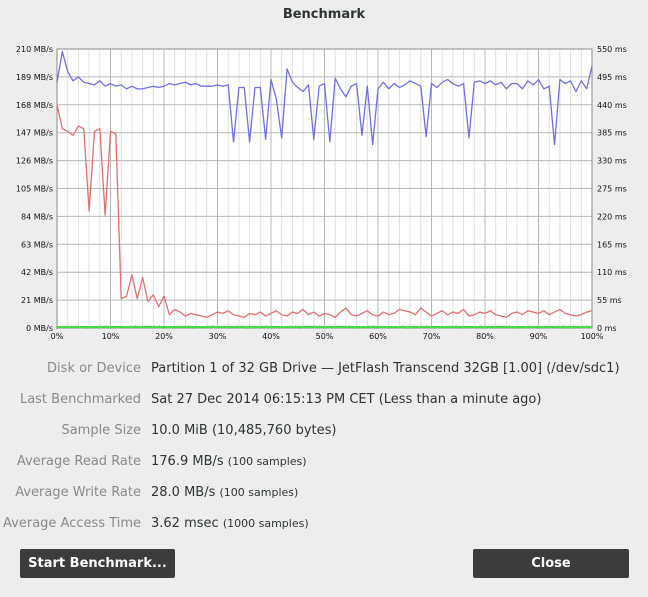  Describe the element at coordinates (34, 189) in the screenshot. I see `left-axis-tick-label: 105 MB/s` at that location.